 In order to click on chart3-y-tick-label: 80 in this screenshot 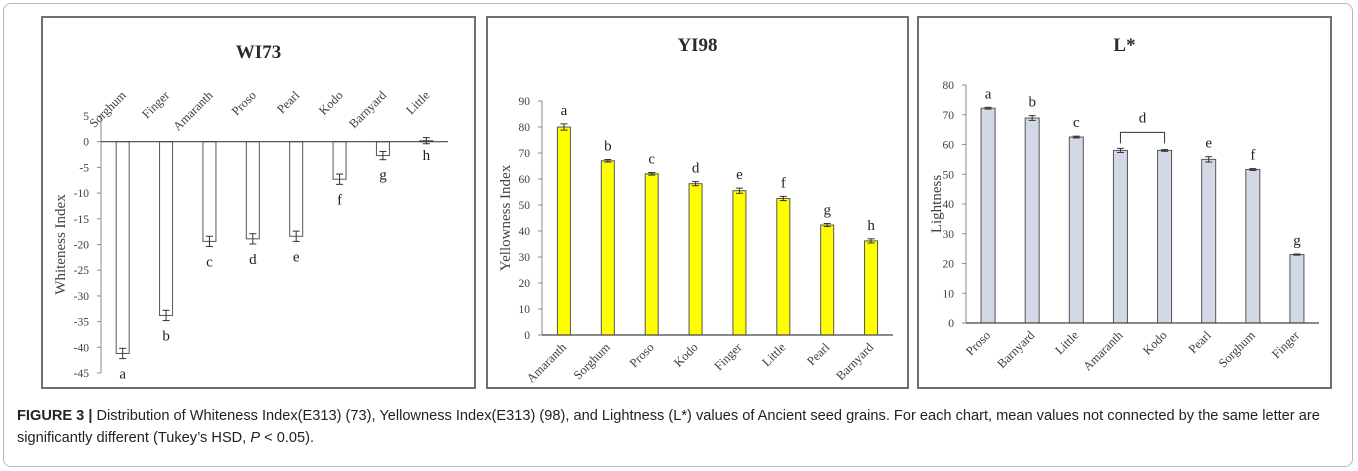, I will do `click(949, 86)`.